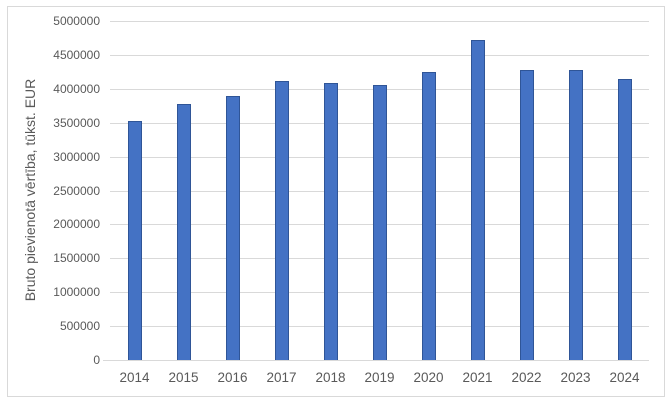 This screenshot has height=401, width=670. What do you see at coordinates (76, 123) in the screenshot?
I see `y-tick-label: 3500000` at bounding box center [76, 123].